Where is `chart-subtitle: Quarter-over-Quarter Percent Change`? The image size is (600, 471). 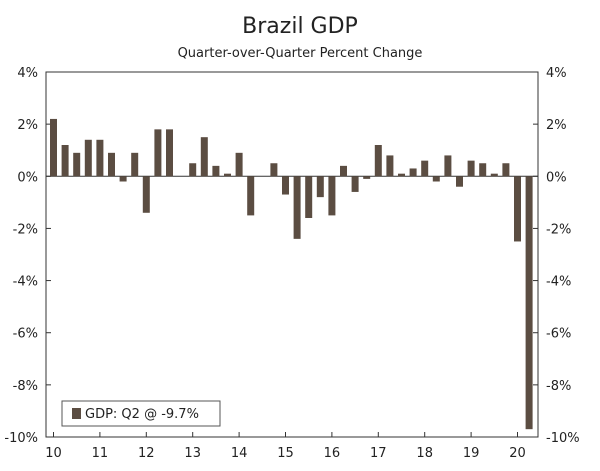
chart-subtitle: Quarter-over-Quarter Percent Change is located at coordinates (300, 53).